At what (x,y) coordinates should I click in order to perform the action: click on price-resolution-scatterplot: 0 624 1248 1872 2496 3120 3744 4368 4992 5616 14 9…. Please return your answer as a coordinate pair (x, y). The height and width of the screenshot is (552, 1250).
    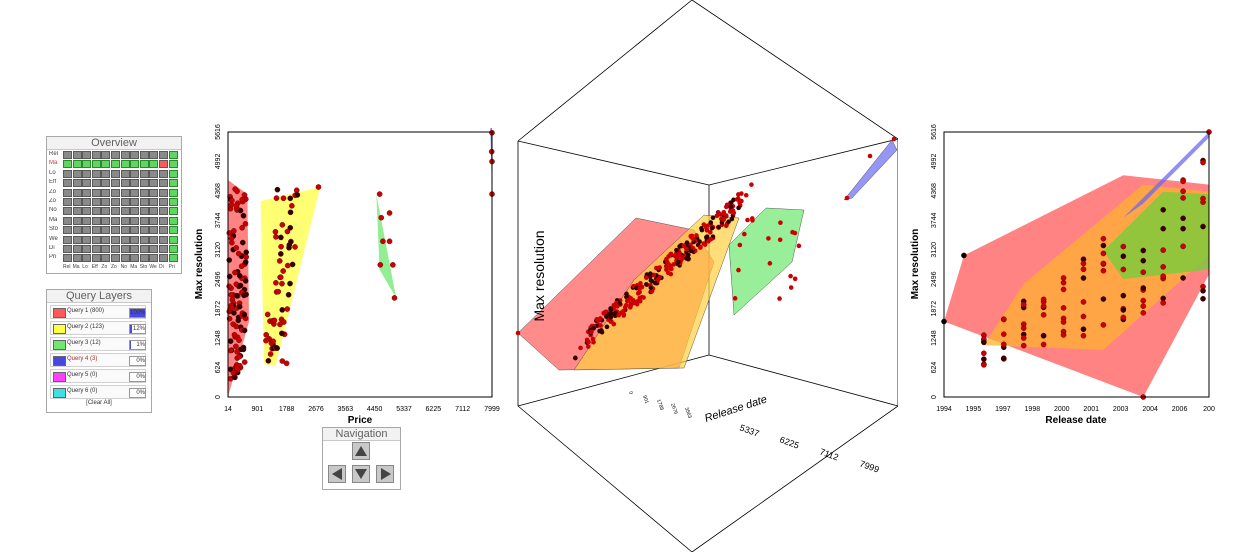
    Looking at the image, I should click on (351, 274).